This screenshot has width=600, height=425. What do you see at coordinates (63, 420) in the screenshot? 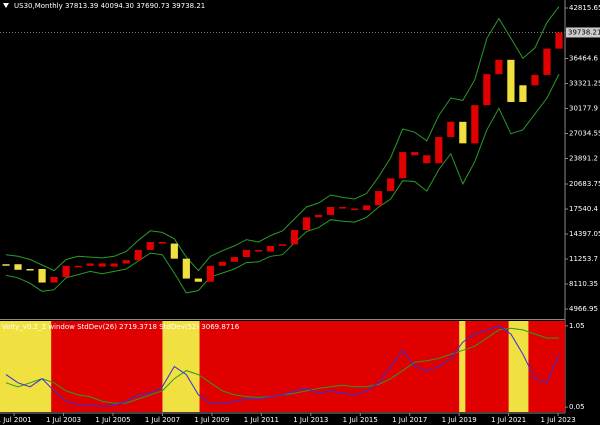
I see `x-tick-label: 1 Jul 2003` at bounding box center [63, 420].